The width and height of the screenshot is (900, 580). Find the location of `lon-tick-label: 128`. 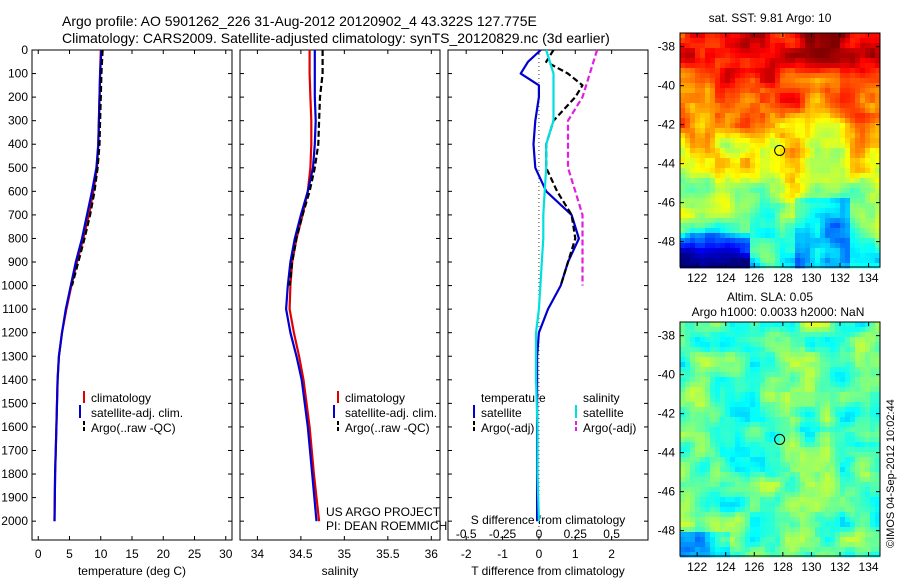

lon-tick-label: 128 is located at coordinates (783, 567).